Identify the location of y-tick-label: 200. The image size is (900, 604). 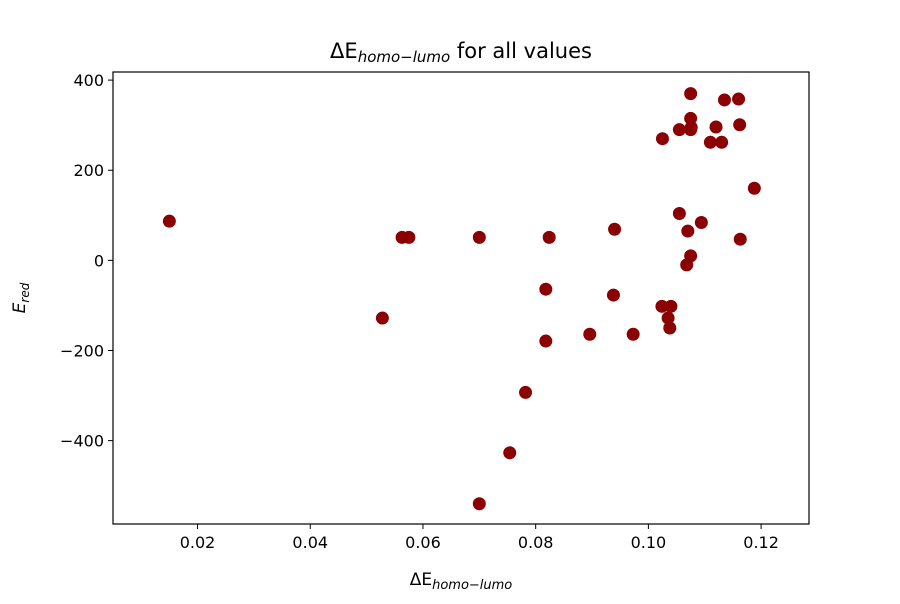
(88, 170).